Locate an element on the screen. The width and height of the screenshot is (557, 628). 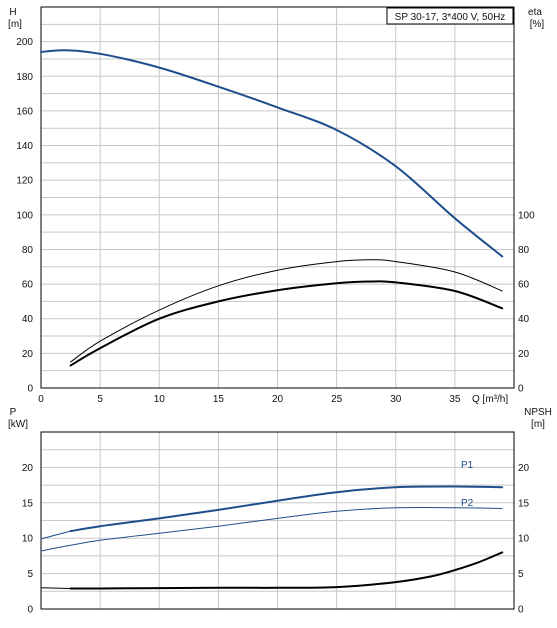
series-line-NPSH-extrapolated is located at coordinates (56, 588).